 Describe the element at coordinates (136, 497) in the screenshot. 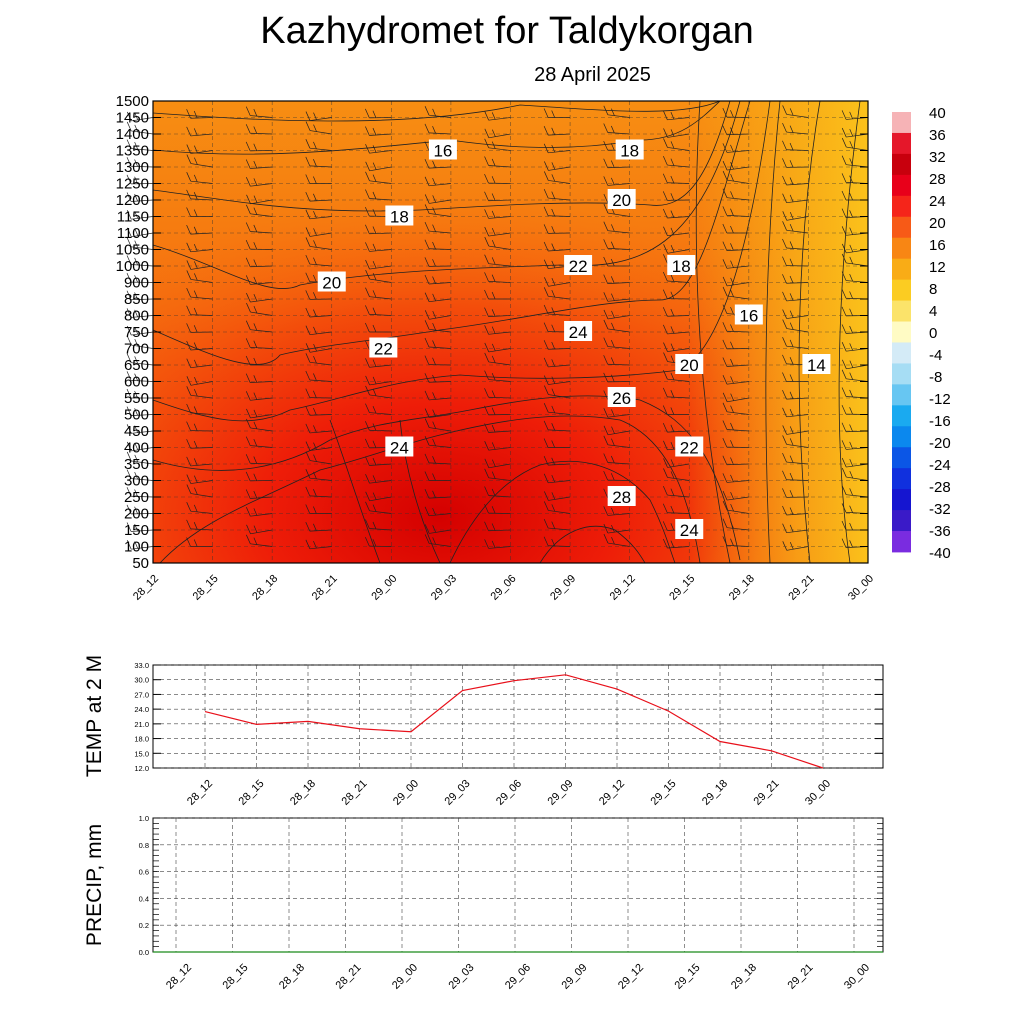

I see `heatmap-y-tick-label: 250` at that location.